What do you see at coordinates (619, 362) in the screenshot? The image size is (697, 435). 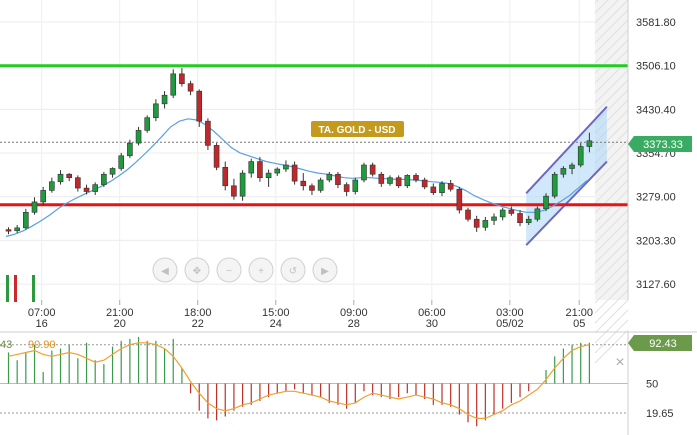 I see `close-icon: ×` at bounding box center [619, 362].